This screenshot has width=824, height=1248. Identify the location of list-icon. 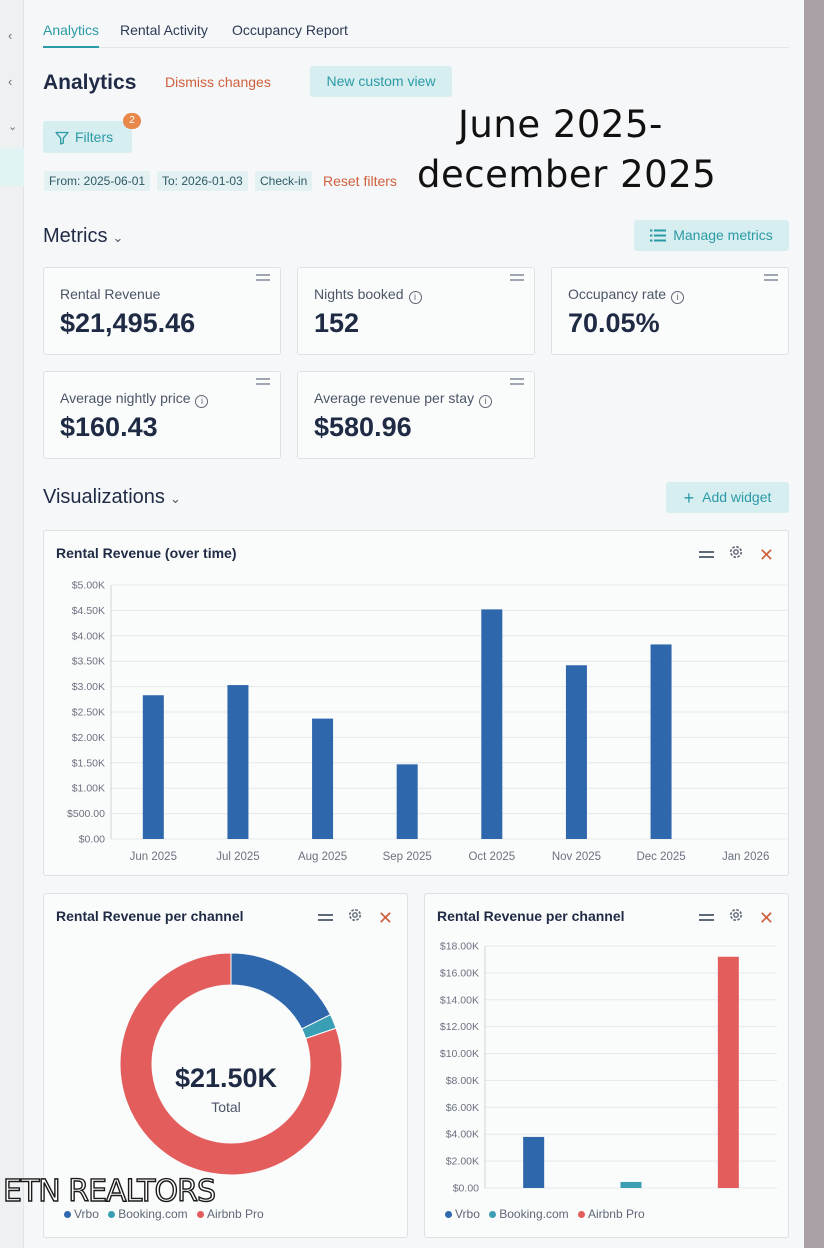
(658, 235).